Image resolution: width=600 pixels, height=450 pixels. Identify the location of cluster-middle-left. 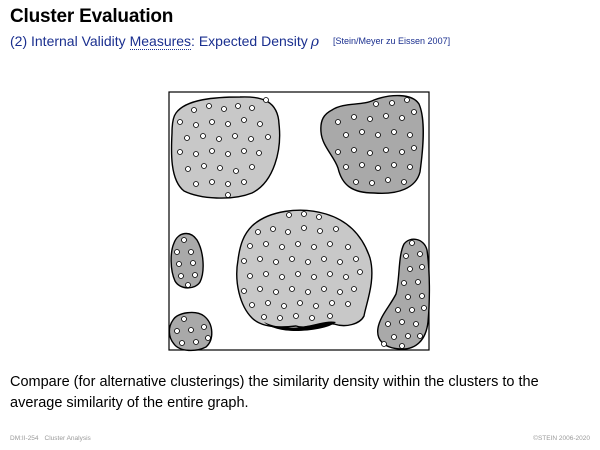
(187, 260).